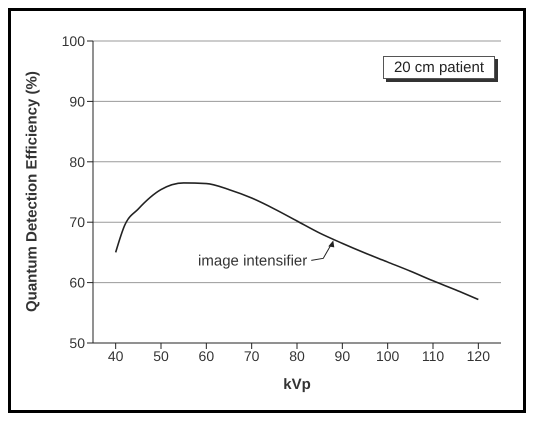  What do you see at coordinates (438, 67) in the screenshot?
I see `annotation: 20 cm patient` at bounding box center [438, 67].